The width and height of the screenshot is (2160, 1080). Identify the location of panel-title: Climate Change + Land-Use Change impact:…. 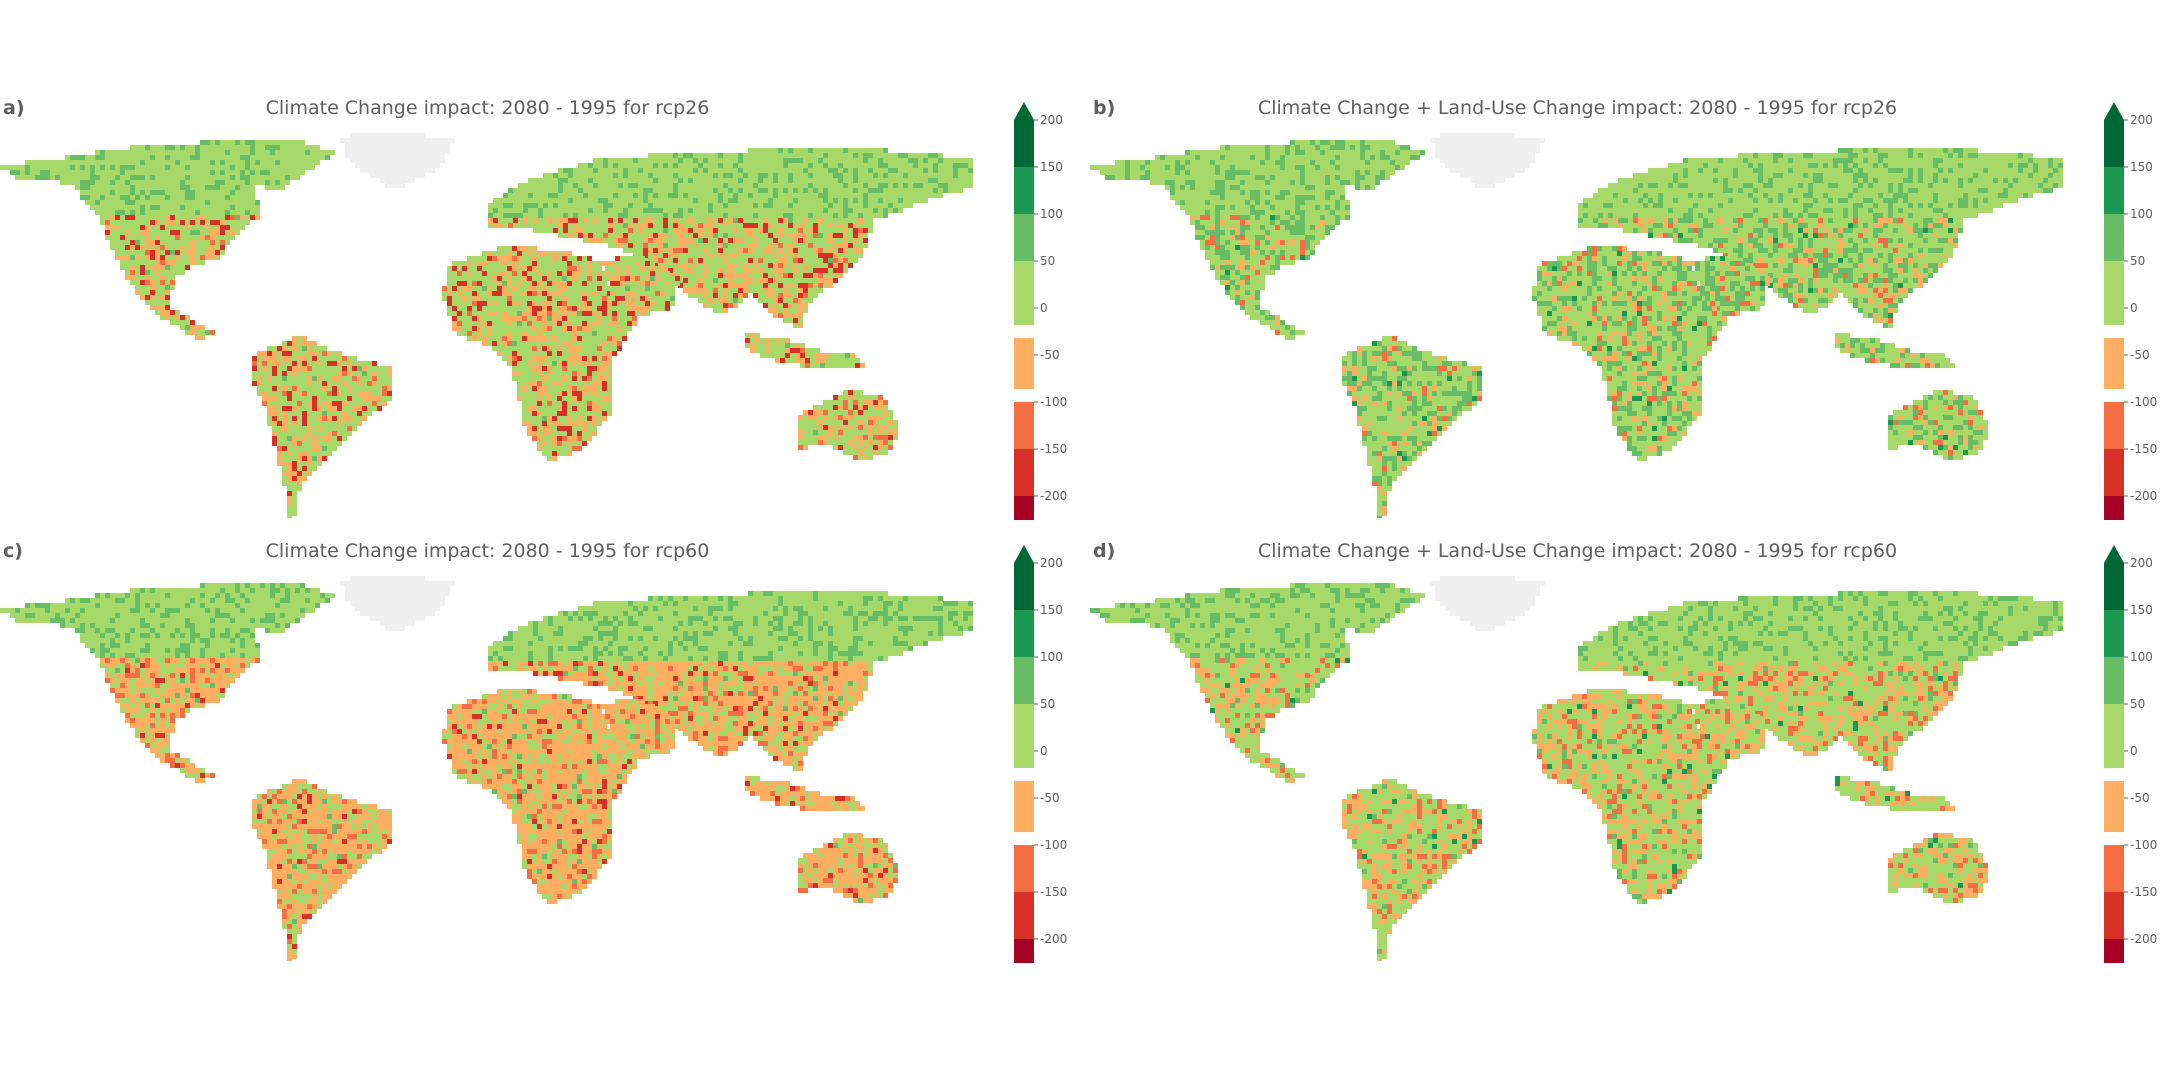
(1577, 108).